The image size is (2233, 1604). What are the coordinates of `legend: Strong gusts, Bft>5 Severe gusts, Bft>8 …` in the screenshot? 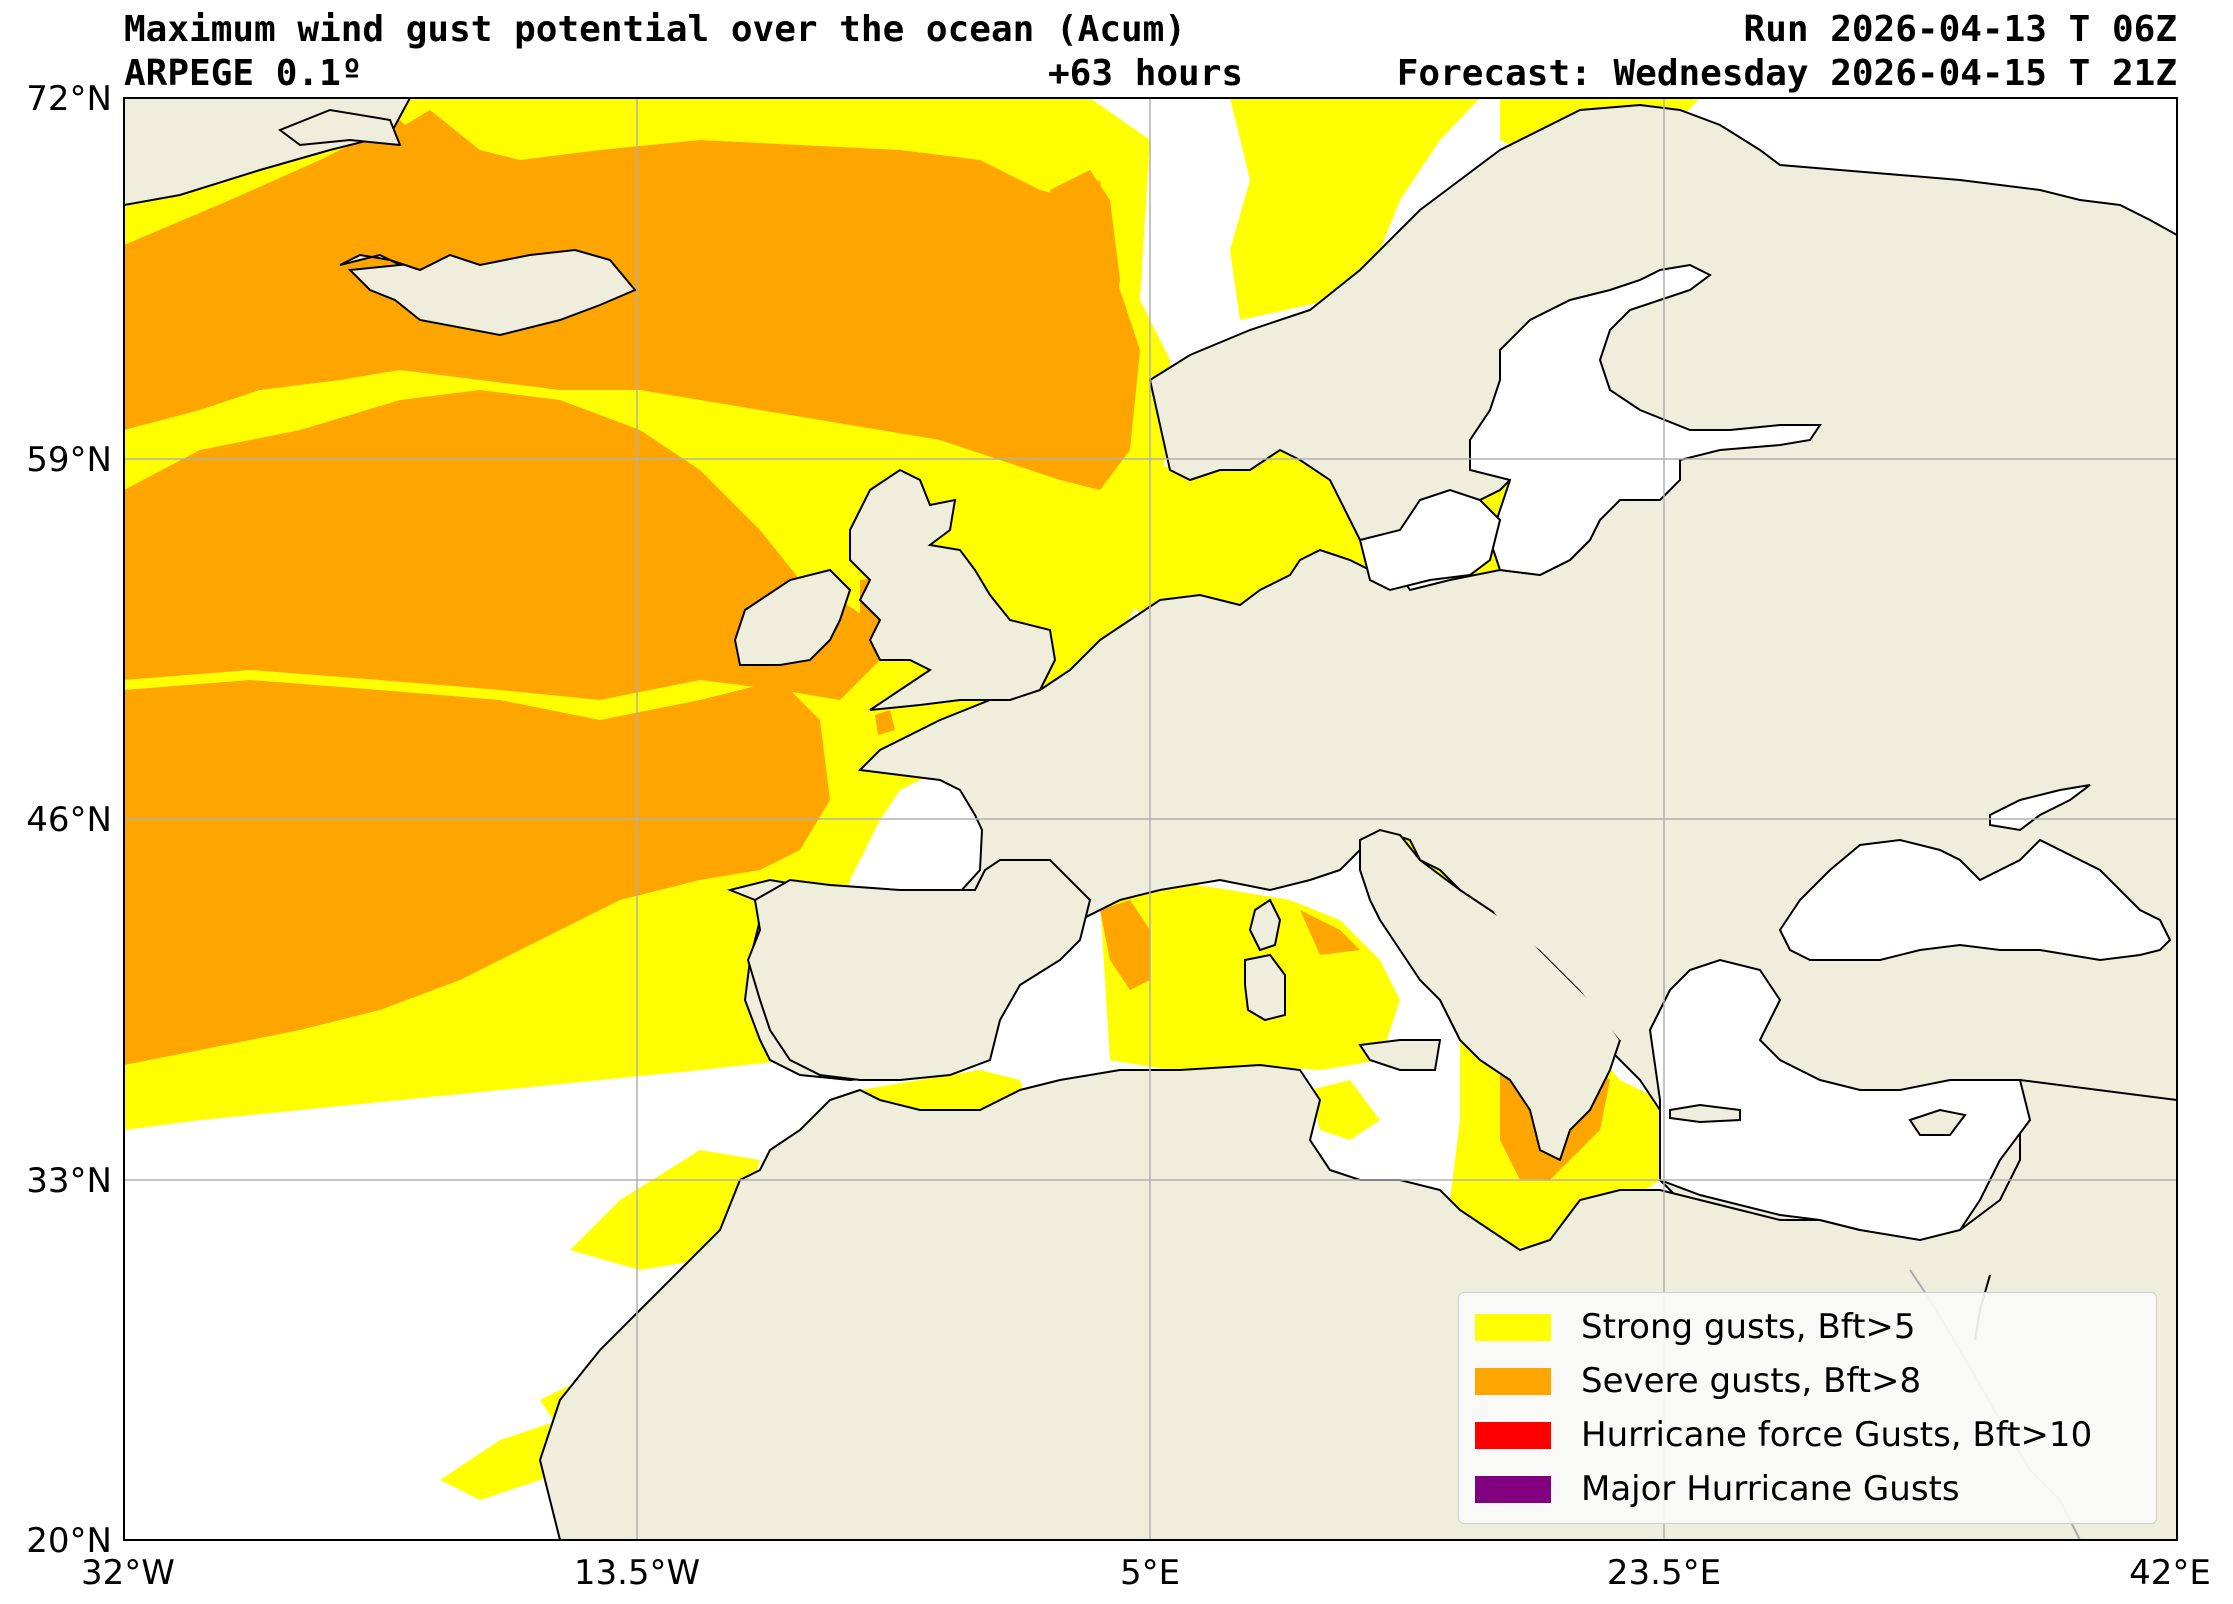 It's located at (1807, 1408).